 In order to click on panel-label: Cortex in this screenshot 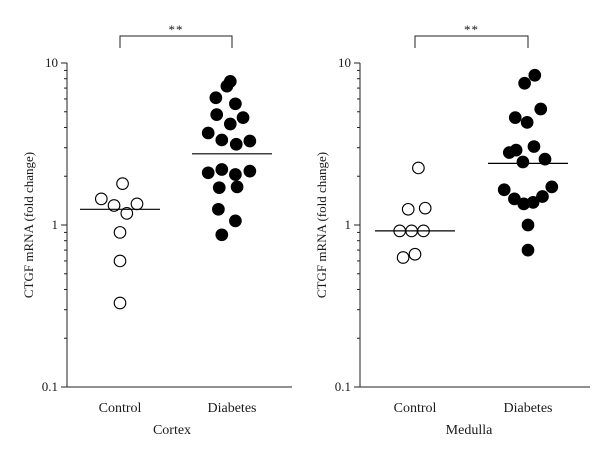, I will do `click(172, 430)`.